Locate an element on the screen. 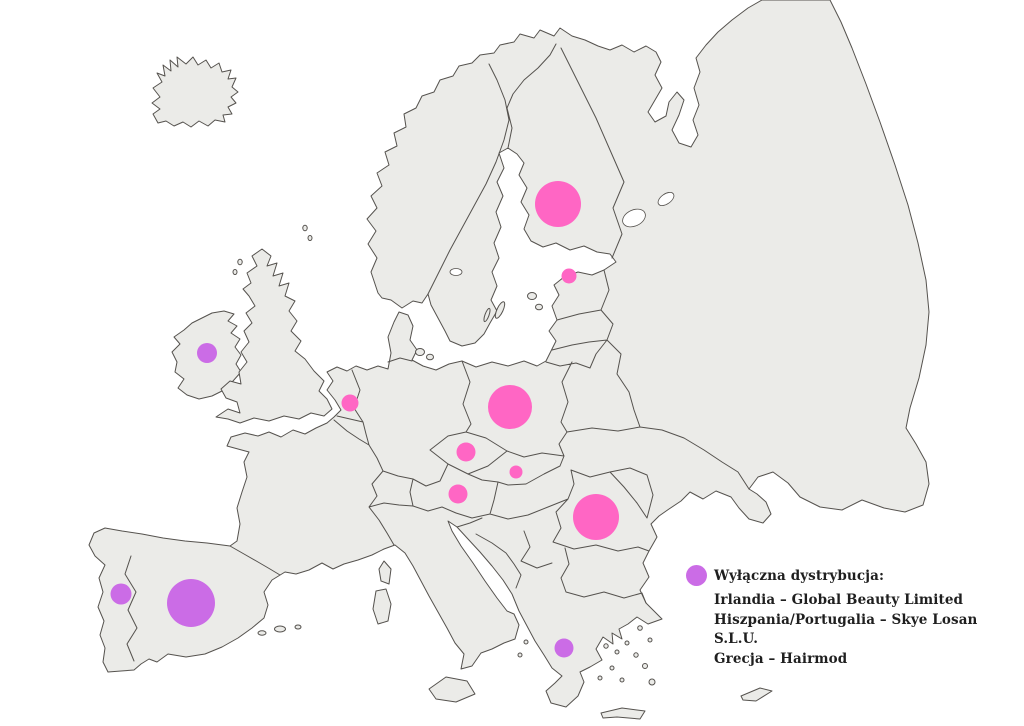 The height and width of the screenshot is (726, 1024). marker-ireland is located at coordinates (207, 353).